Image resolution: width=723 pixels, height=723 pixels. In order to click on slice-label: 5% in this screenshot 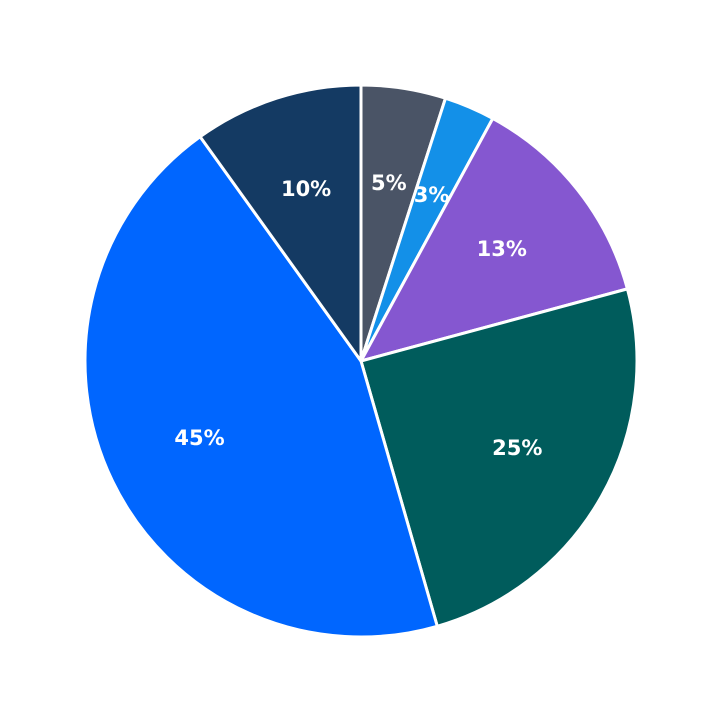, I will do `click(389, 183)`.